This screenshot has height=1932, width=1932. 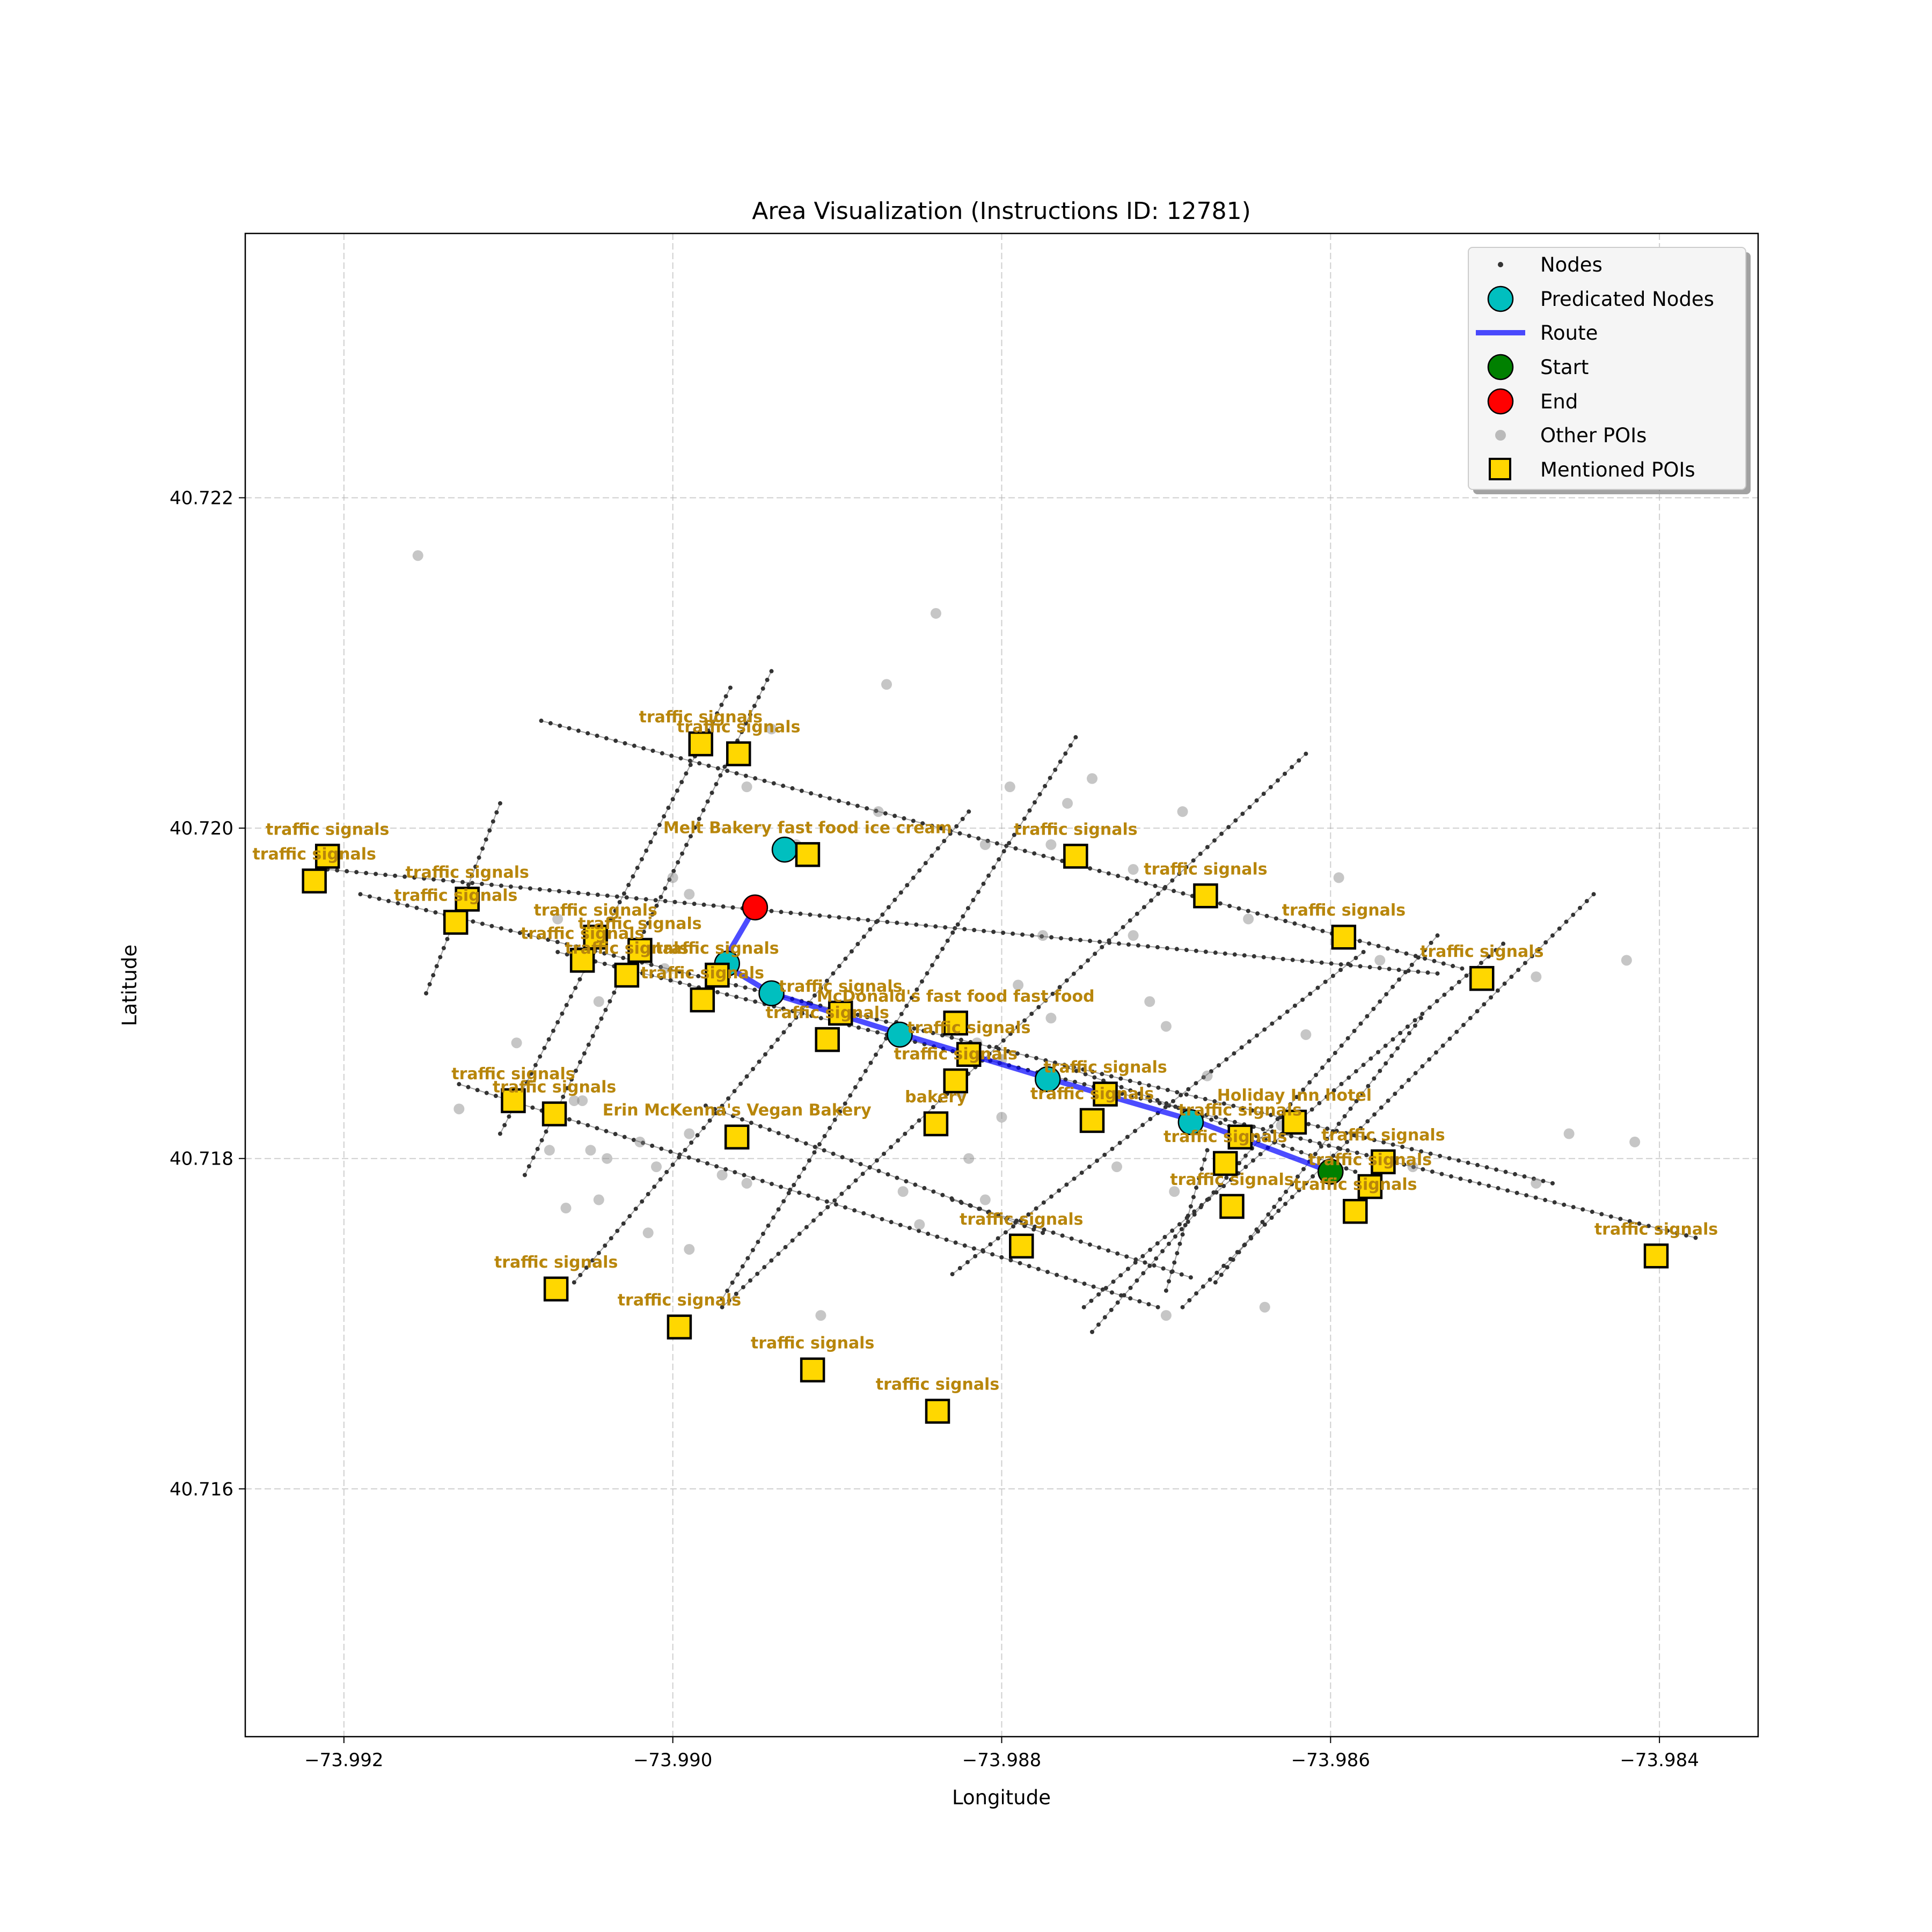 I want to click on route-nodes, so click(x=1029, y=1010).